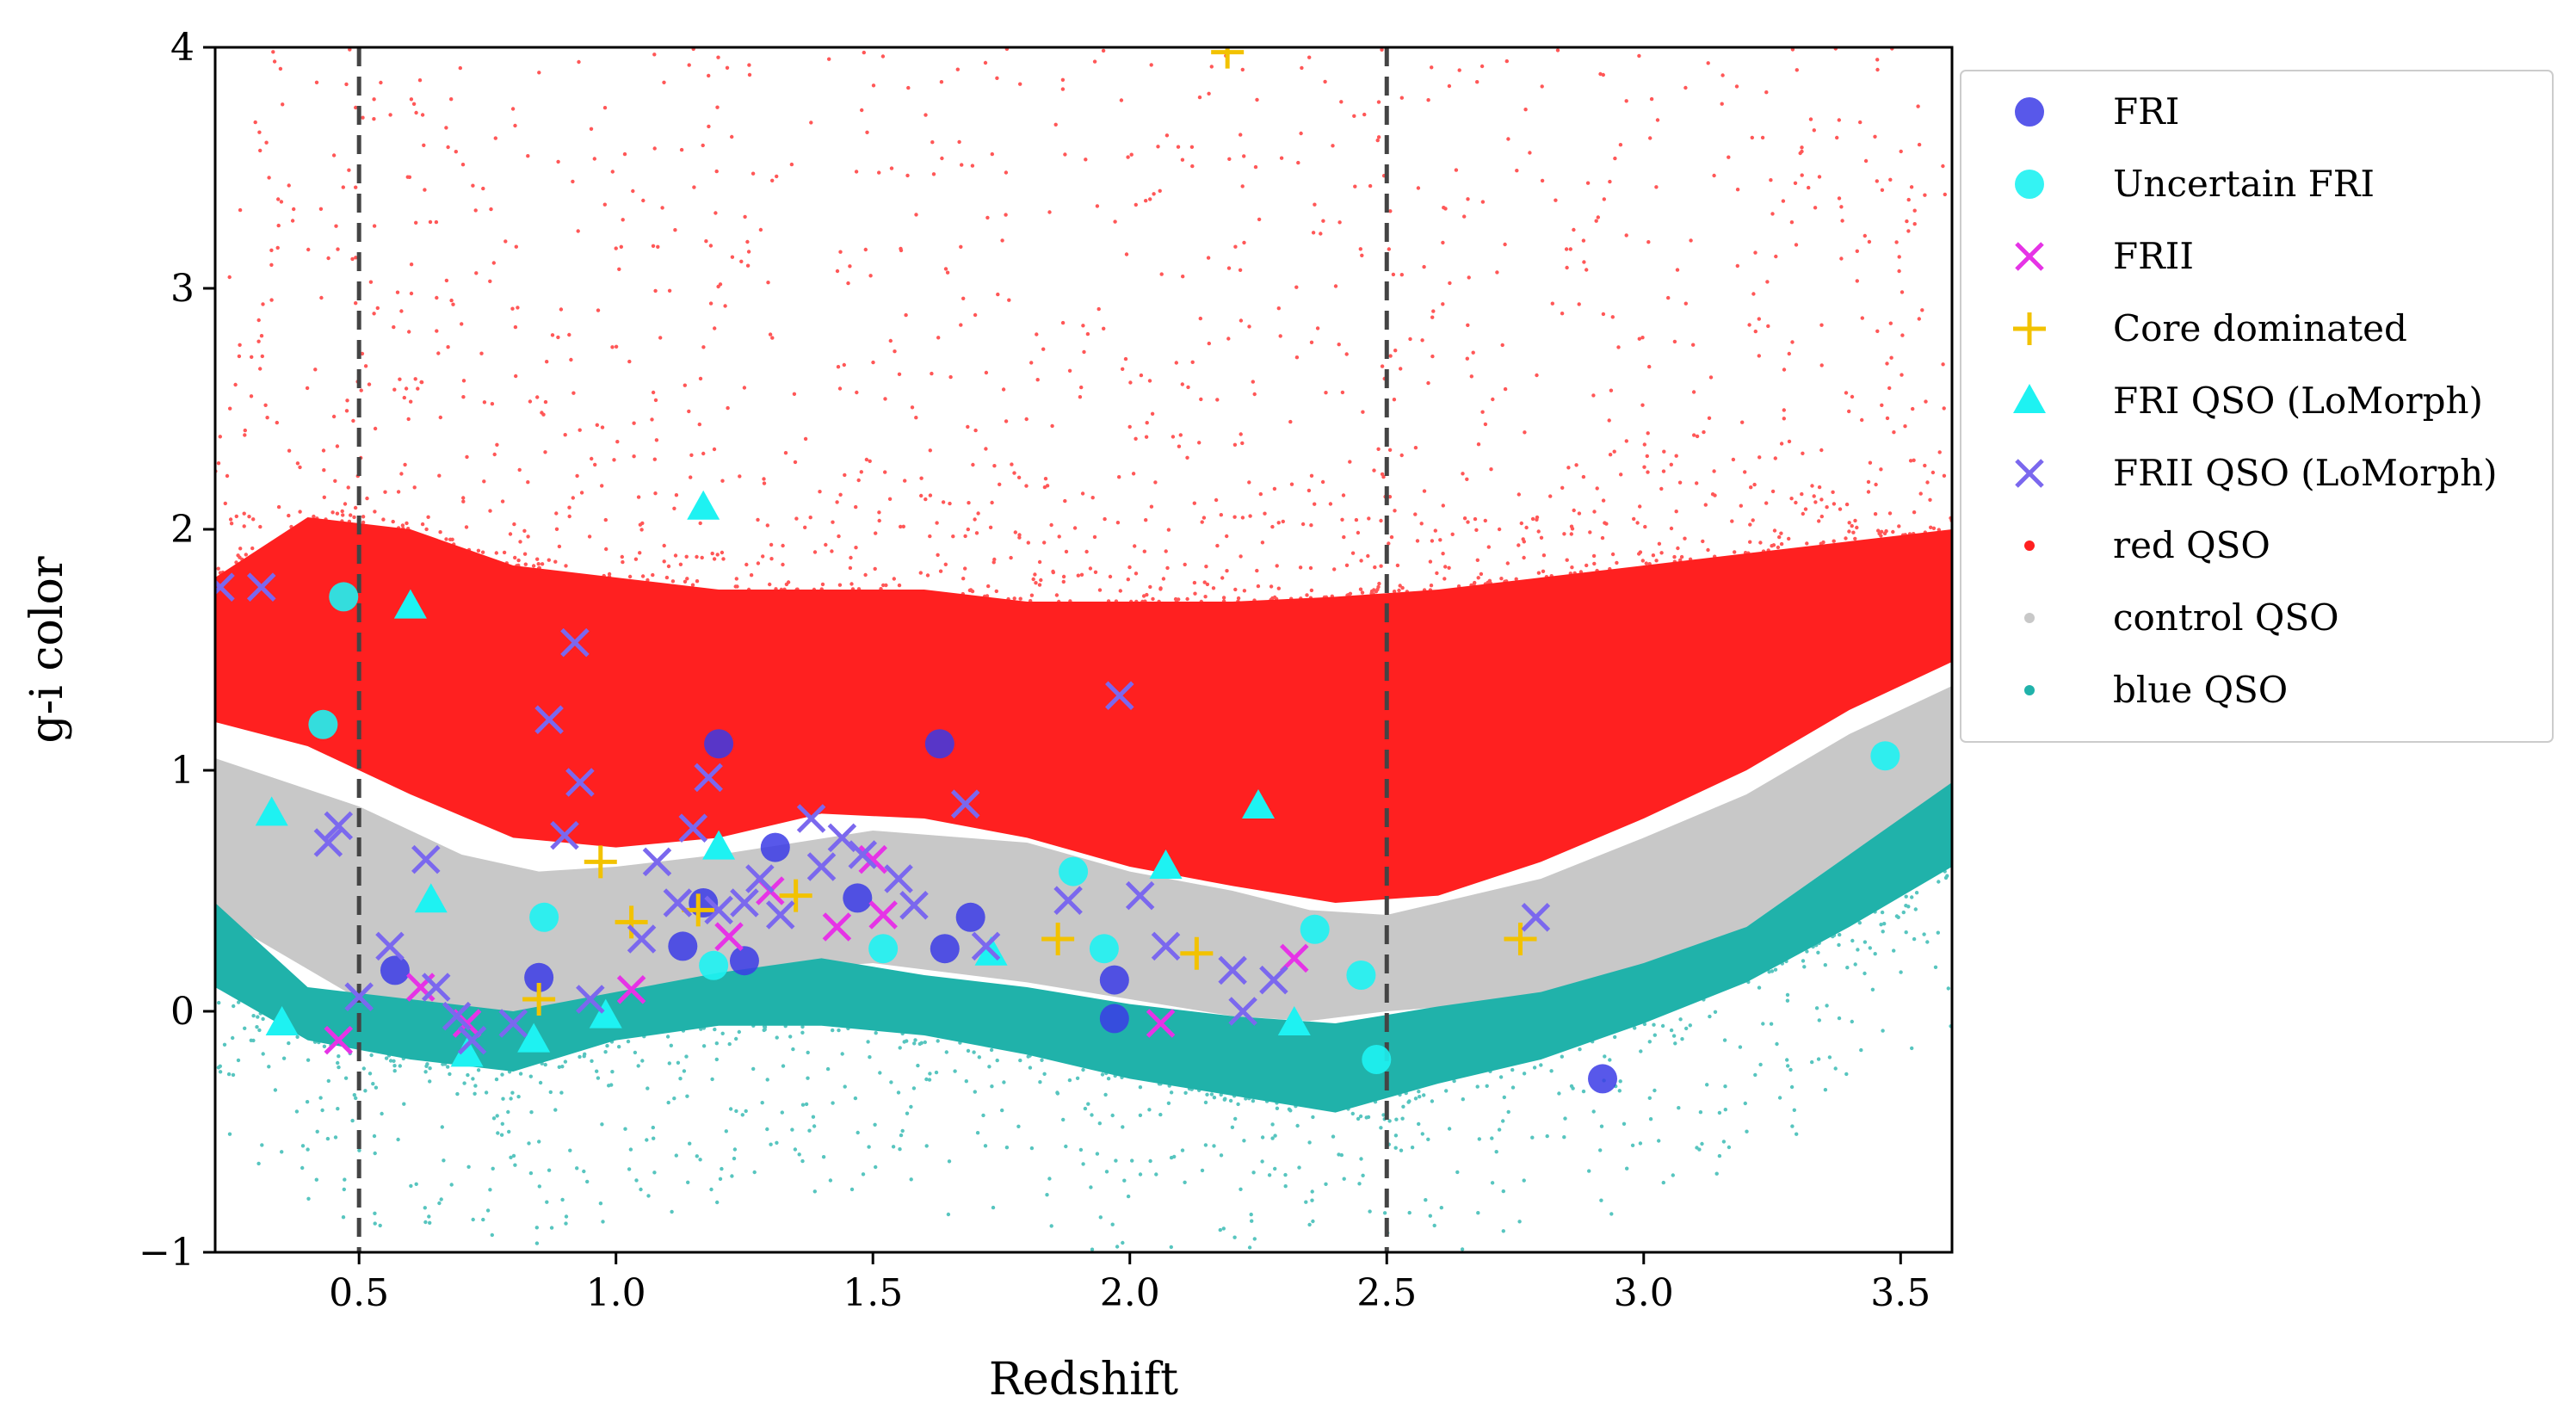 Image resolution: width=2576 pixels, height=1427 pixels. I want to click on y-tick-label: −1, so click(167, 1253).